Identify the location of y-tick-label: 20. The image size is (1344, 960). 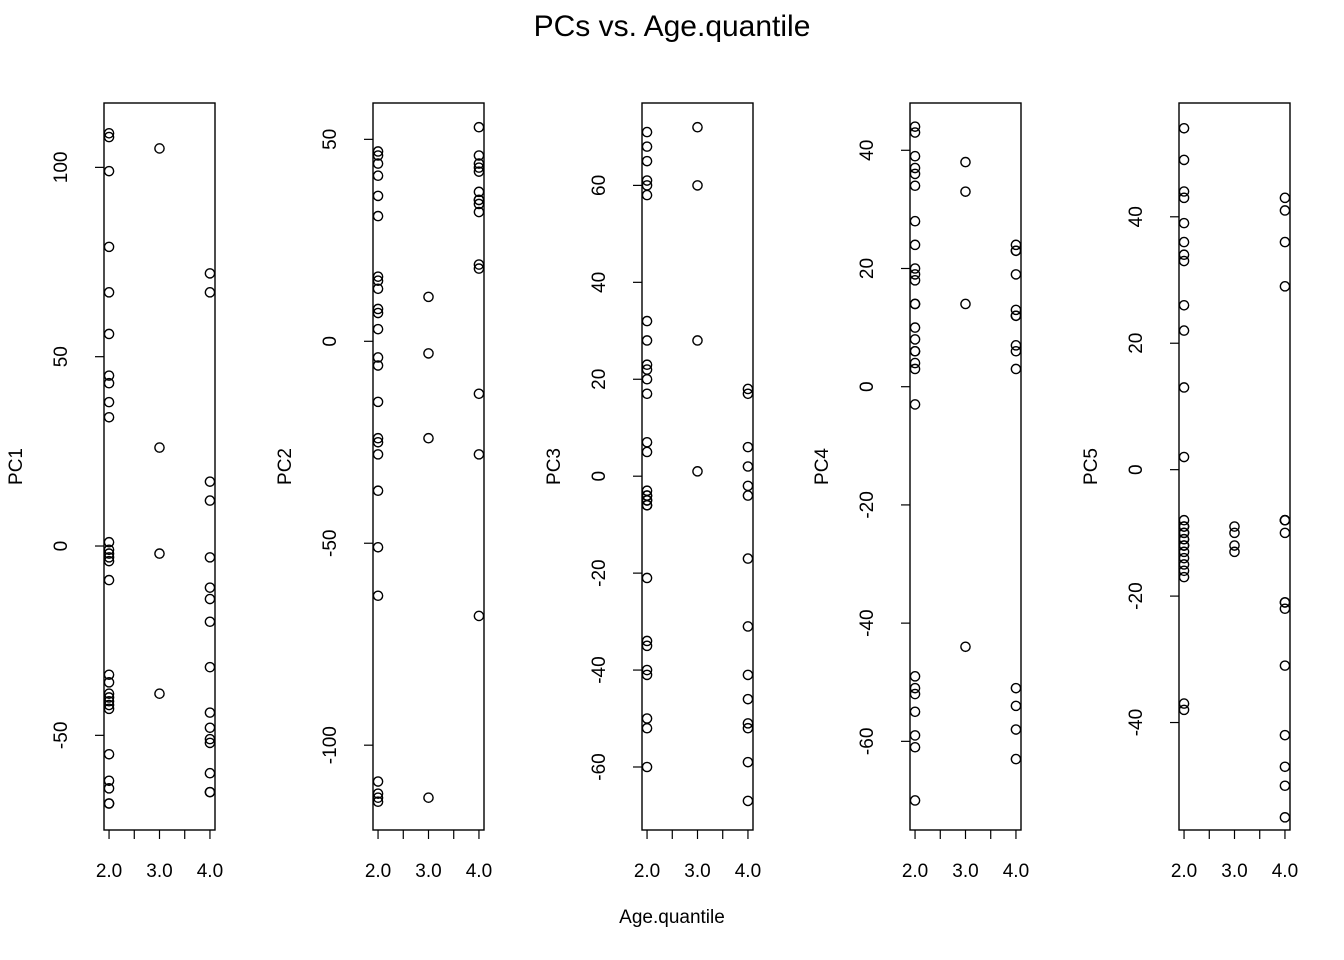
(599, 379).